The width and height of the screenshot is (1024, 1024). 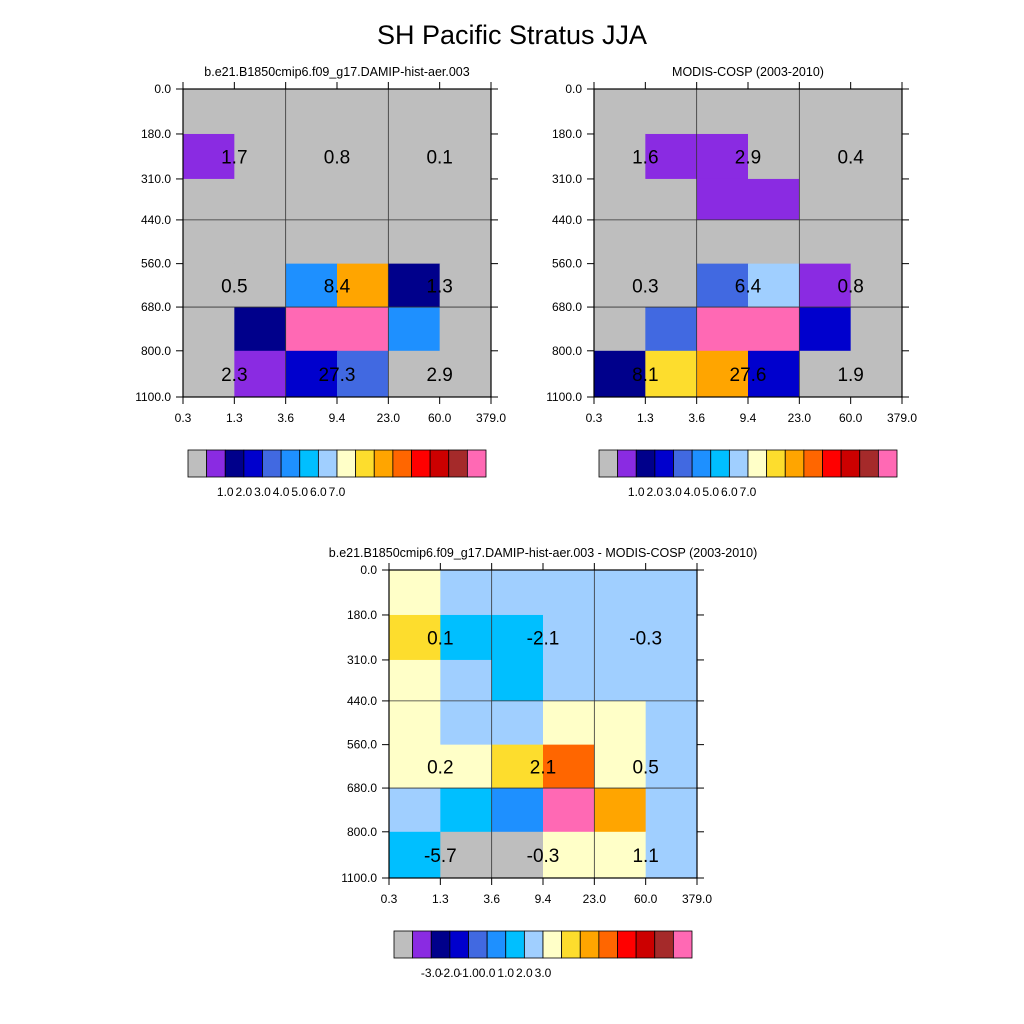 What do you see at coordinates (748, 418) in the screenshot?
I see `x-tick-label: 9.4` at bounding box center [748, 418].